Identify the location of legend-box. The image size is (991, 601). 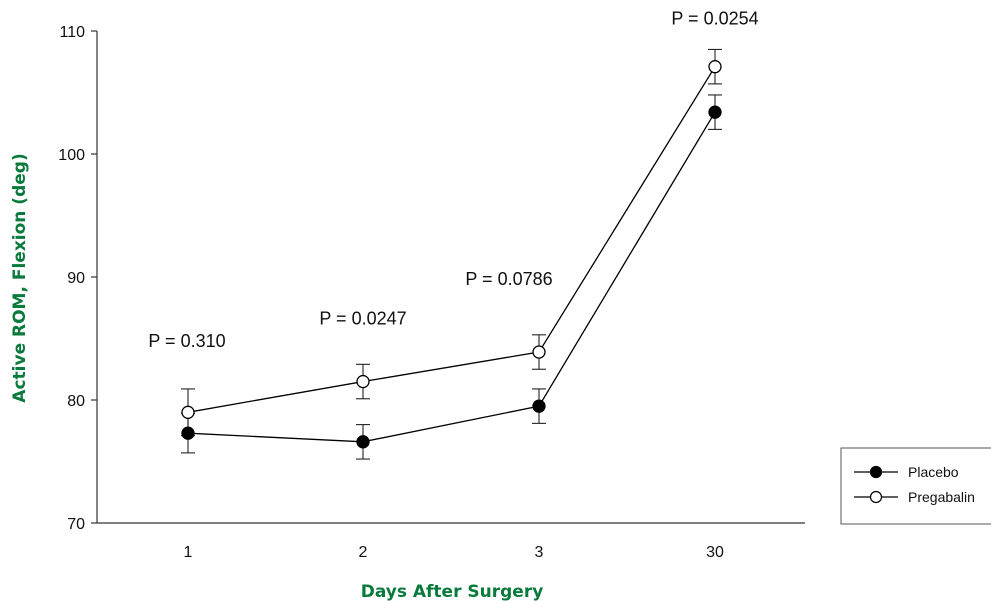
(915, 486).